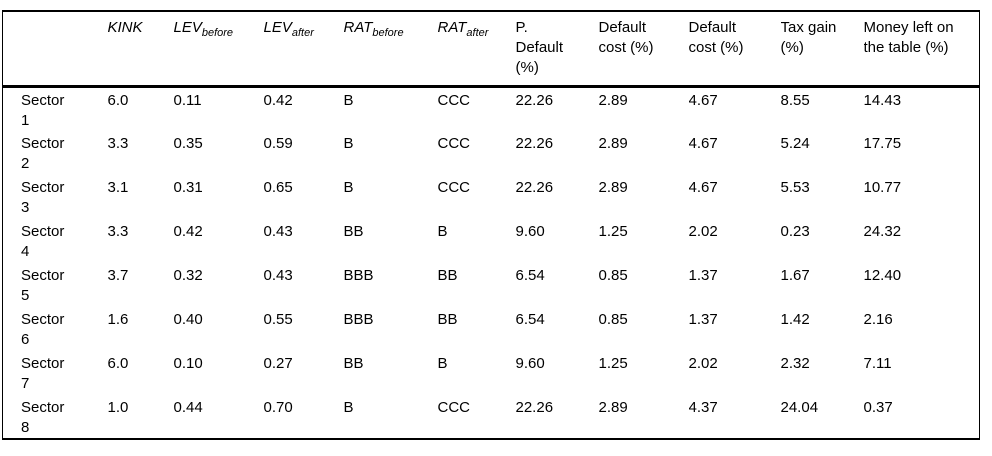 The height and width of the screenshot is (456, 992). Describe the element at coordinates (882, 231) in the screenshot. I see `cell-money-left: 24.32` at that location.